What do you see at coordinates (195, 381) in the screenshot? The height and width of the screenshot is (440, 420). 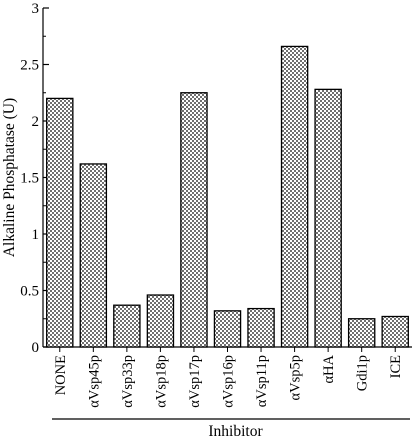 I see `x-tick-label: αVsp17p` at bounding box center [195, 381].